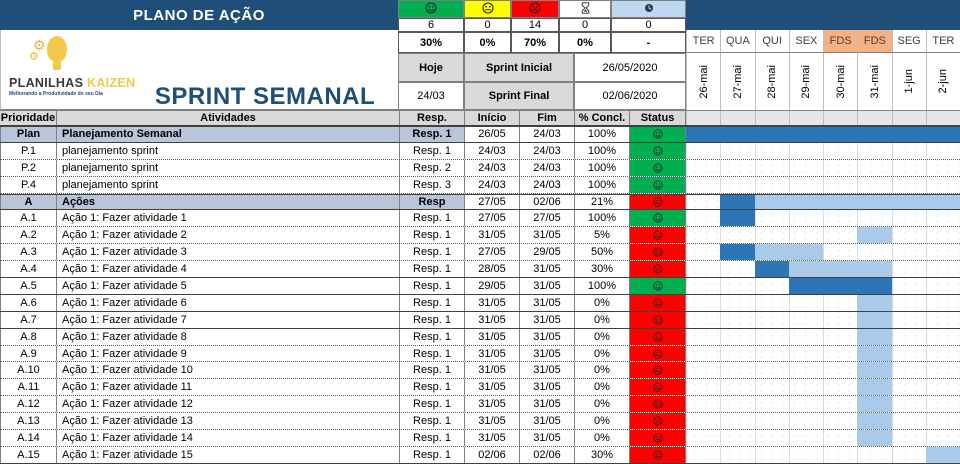  Describe the element at coordinates (28, 235) in the screenshot. I see `priority-cell: A.2` at that location.